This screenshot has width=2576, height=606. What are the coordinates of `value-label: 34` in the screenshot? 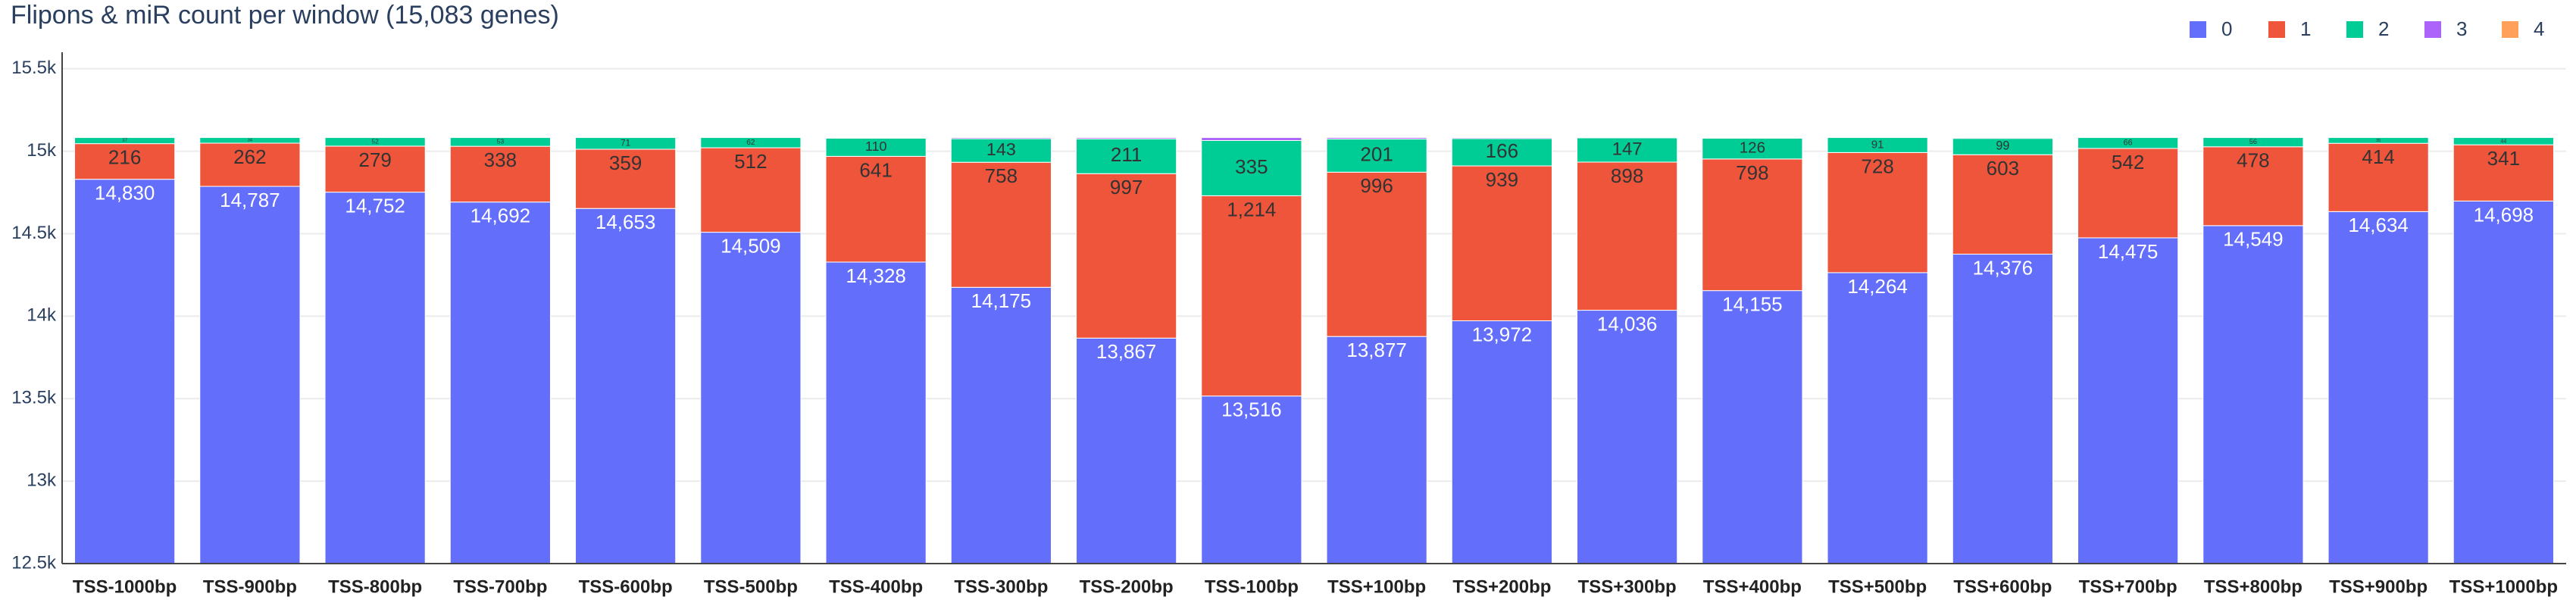 It's located at (250, 141).